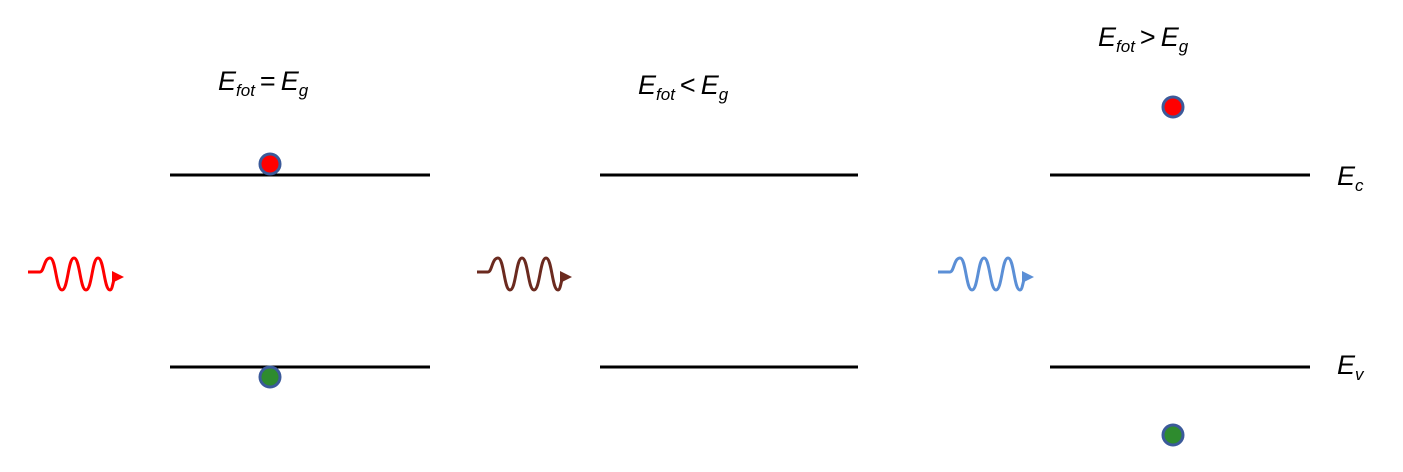 The height and width of the screenshot is (472, 1403). I want to click on panel-1-condition-label: Efot = Eg, so click(263, 83).